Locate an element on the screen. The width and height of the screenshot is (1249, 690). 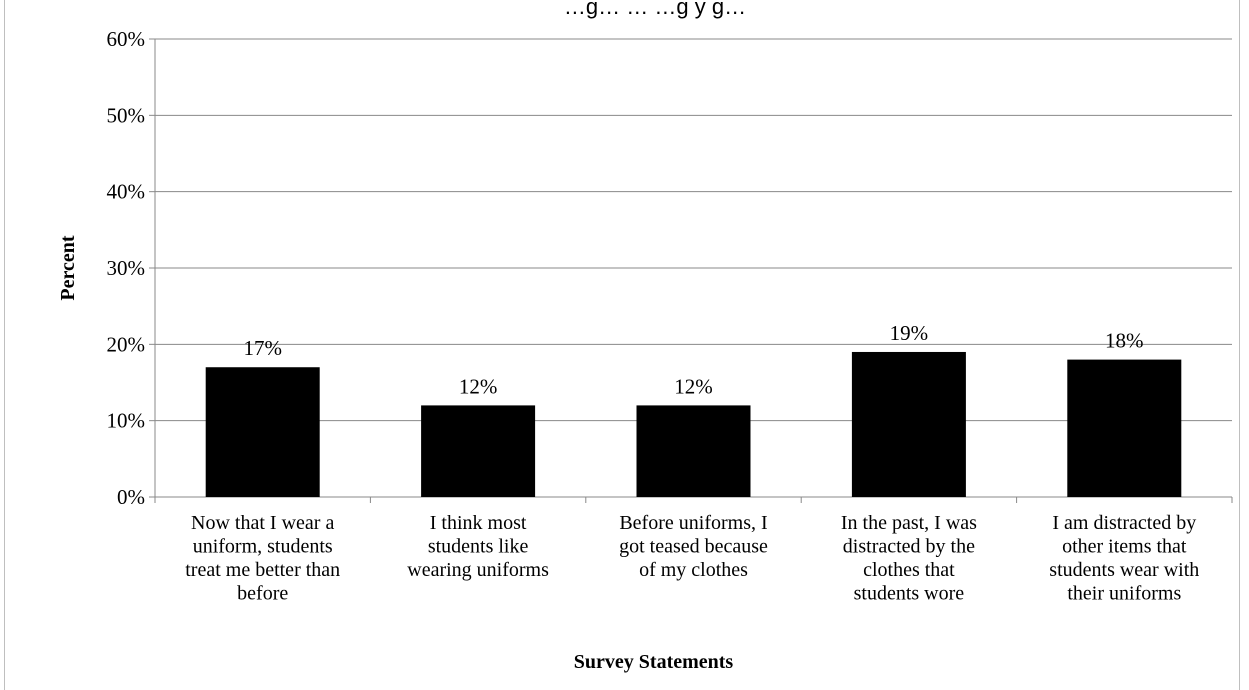
y-axis-title: Percent is located at coordinates (68, 267).